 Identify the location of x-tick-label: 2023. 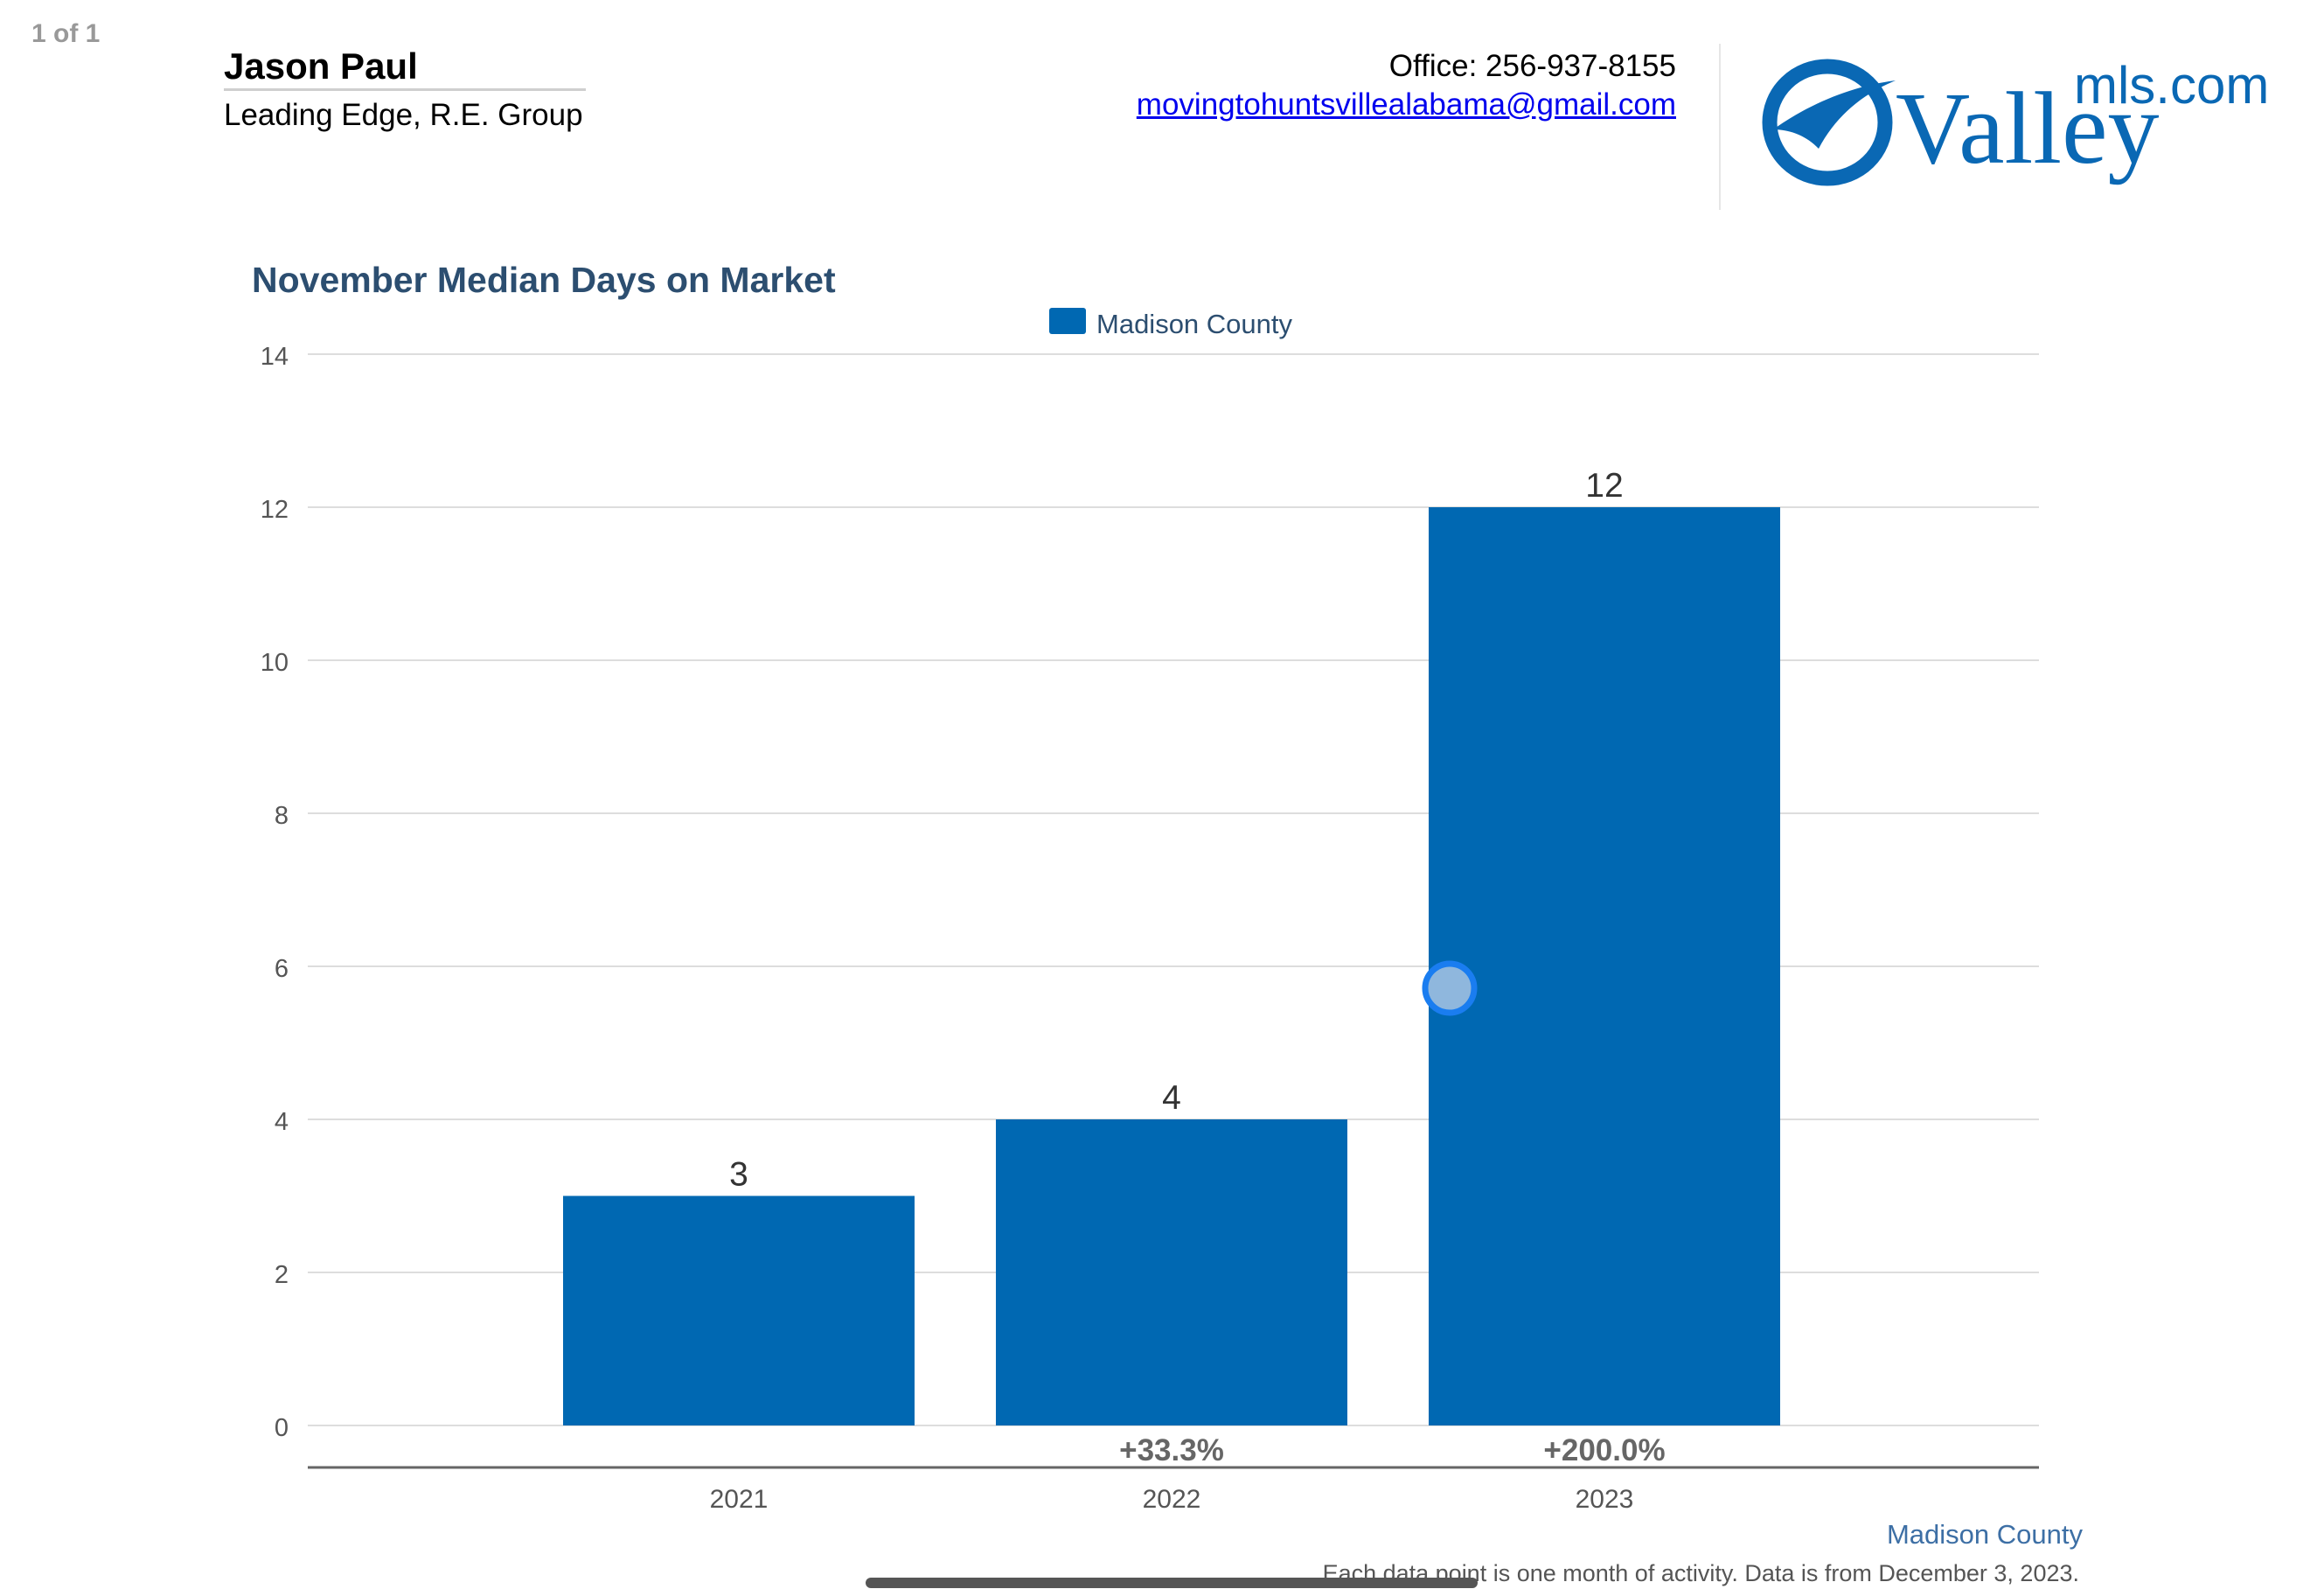
(1605, 1500).